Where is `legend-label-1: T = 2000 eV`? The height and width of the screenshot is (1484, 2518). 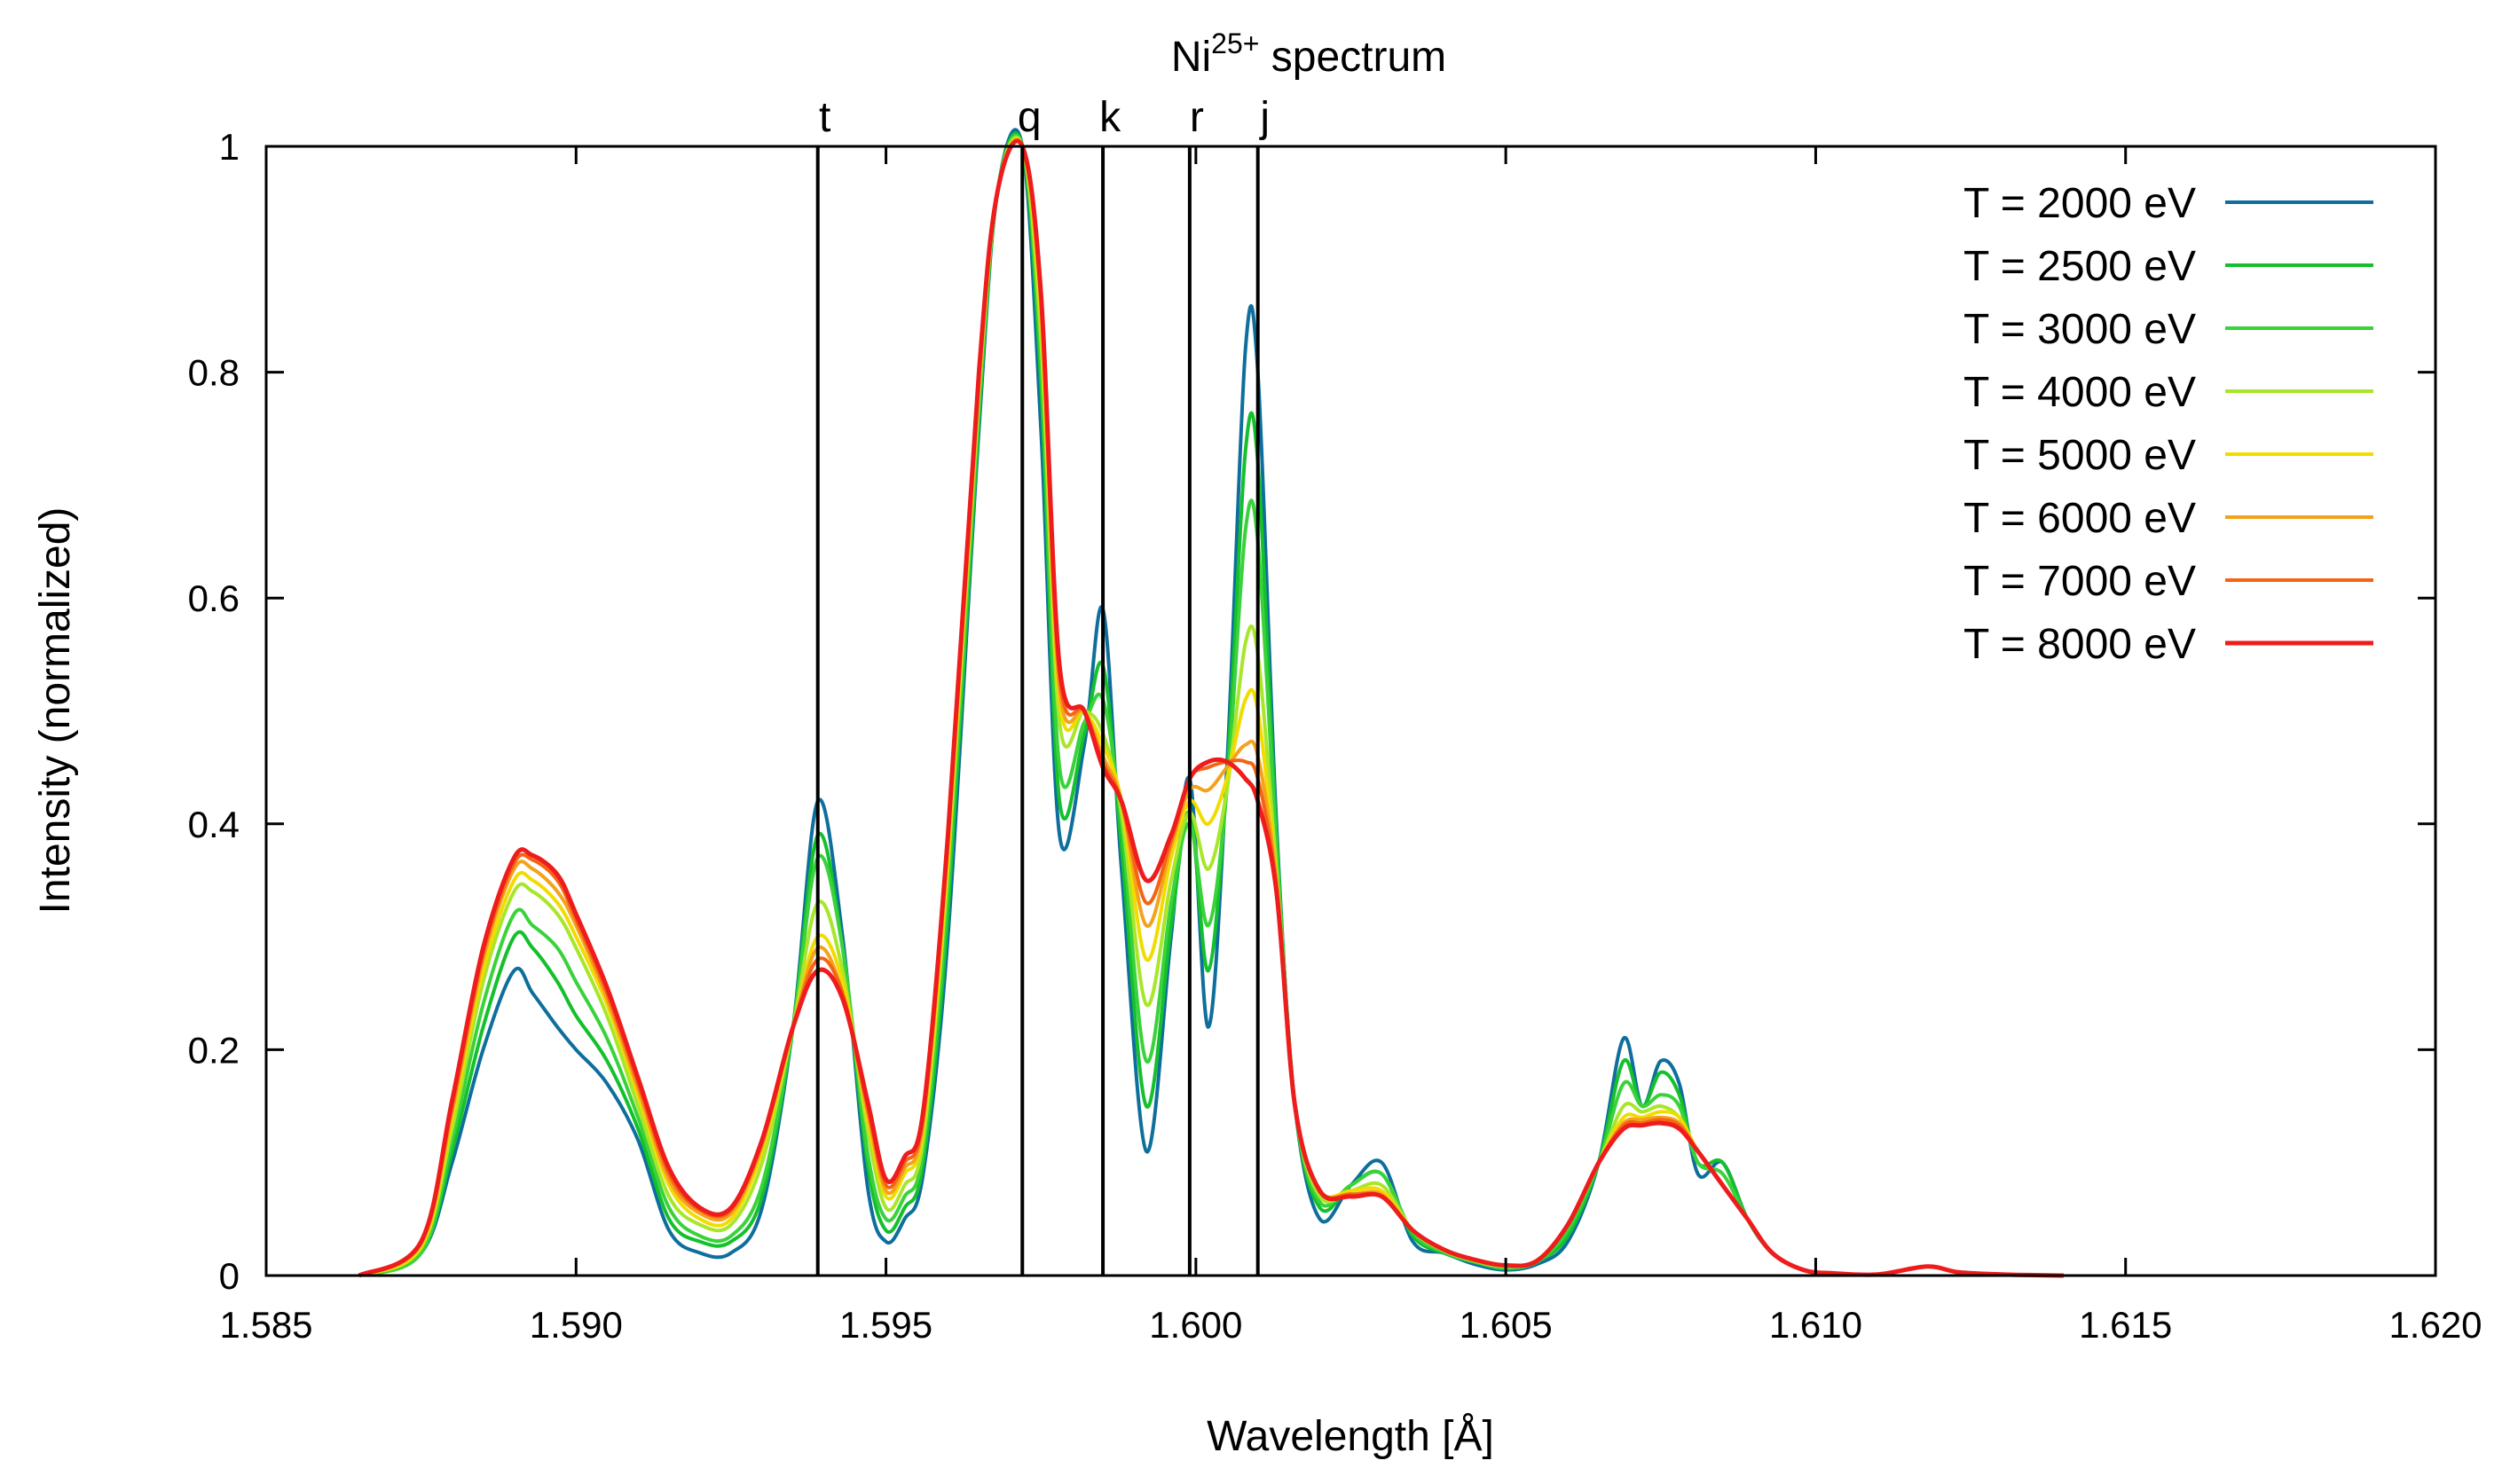 legend-label-1: T = 2000 eV is located at coordinates (2079, 203).